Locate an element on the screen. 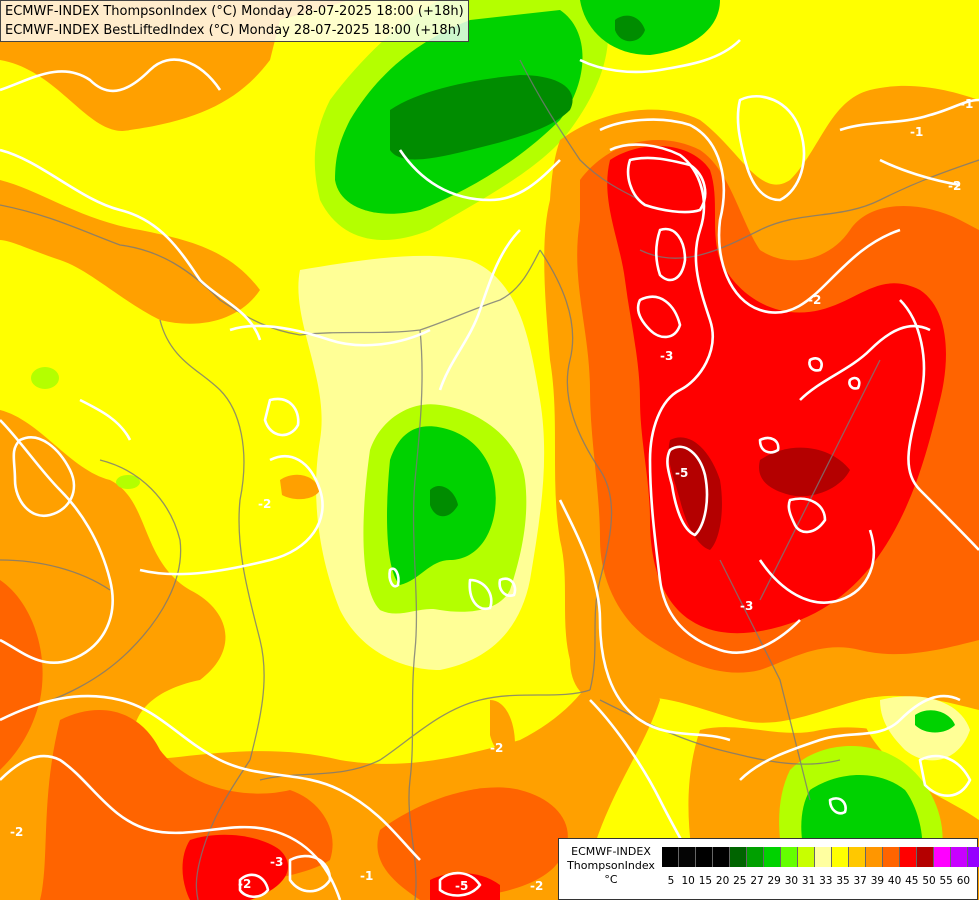 Image resolution: width=979 pixels, height=900 pixels. dark-red-area-east is located at coordinates (695, 493).